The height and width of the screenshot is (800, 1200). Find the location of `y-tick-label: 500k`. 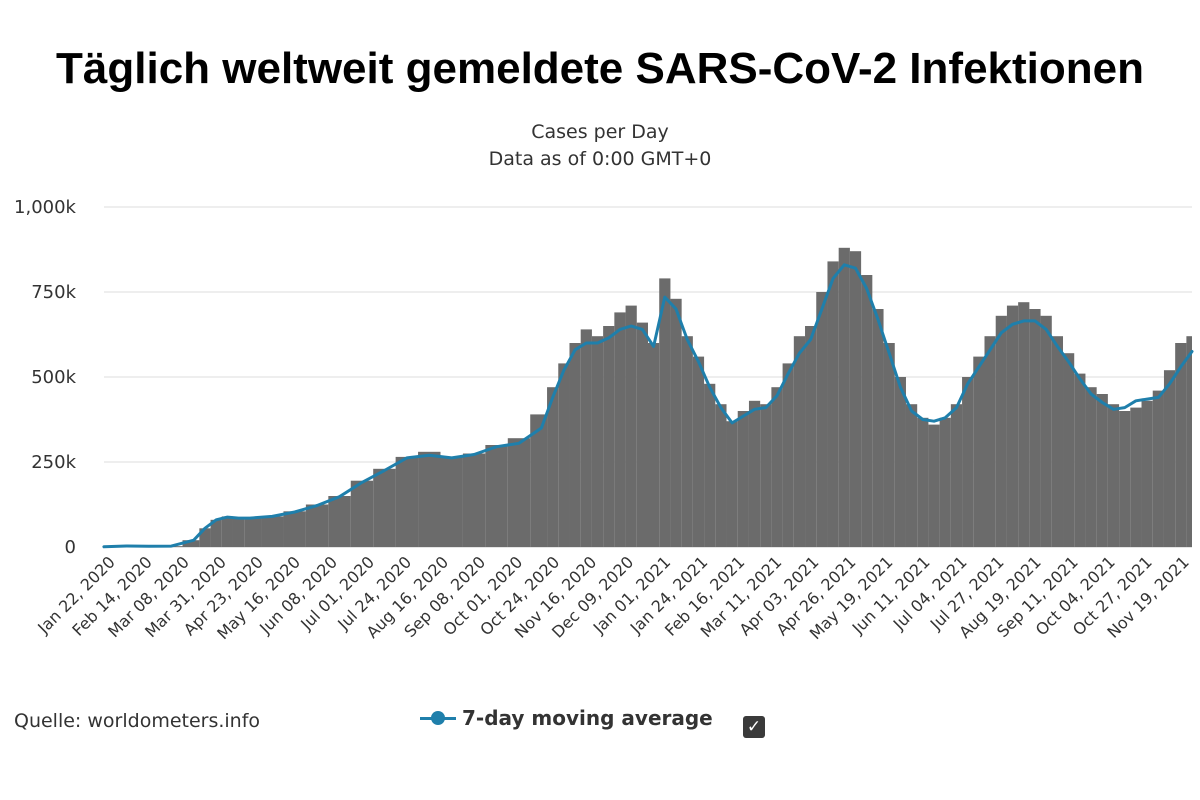

y-tick-label: 500k is located at coordinates (53, 377).